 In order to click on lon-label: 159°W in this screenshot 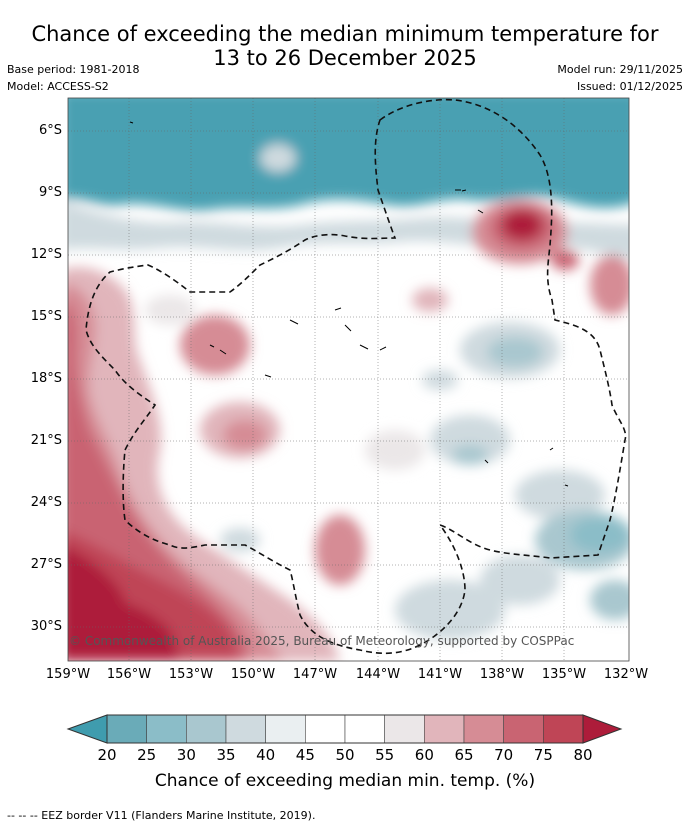, I will do `click(68, 674)`.